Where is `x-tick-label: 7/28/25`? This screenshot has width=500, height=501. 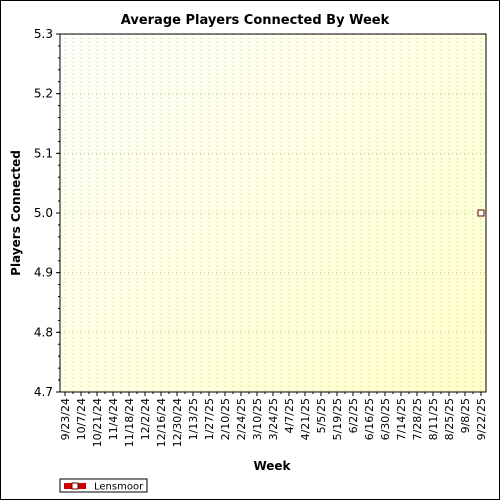
x-tick-label: 7/28/25 is located at coordinates (417, 419).